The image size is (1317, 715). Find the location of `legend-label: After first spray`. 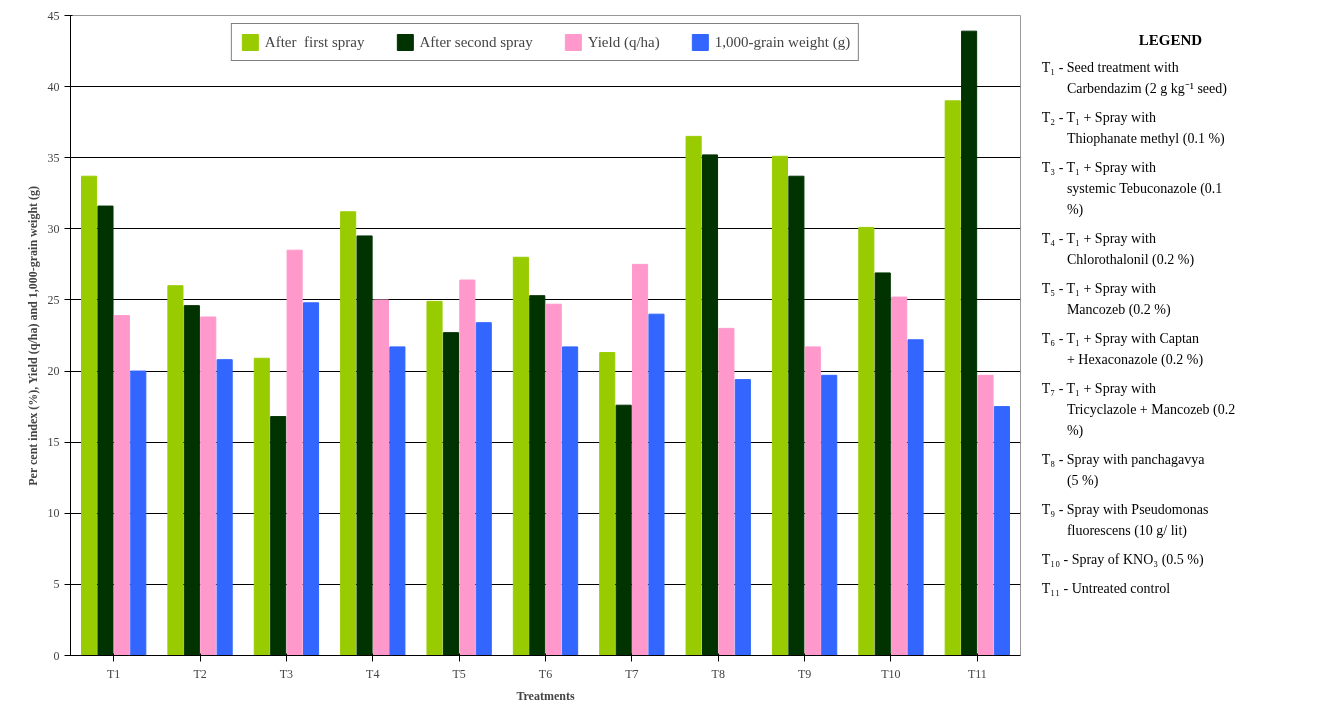

legend-label: After first spray is located at coordinates (314, 42).